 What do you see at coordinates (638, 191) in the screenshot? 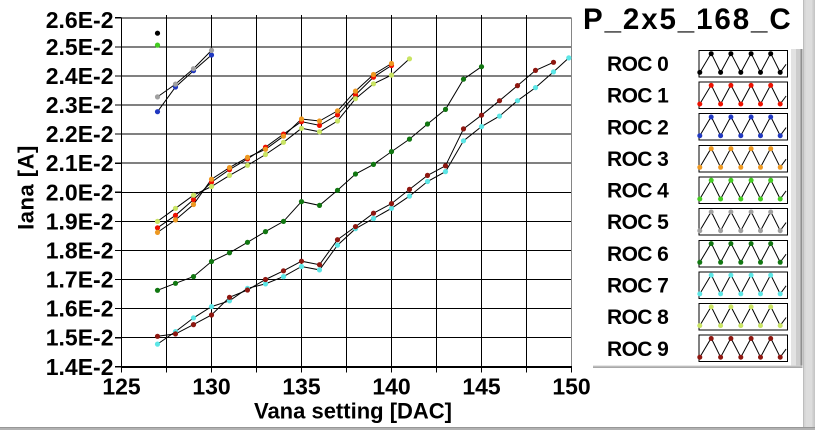
I see `svg-text: ROC 4` at bounding box center [638, 191].